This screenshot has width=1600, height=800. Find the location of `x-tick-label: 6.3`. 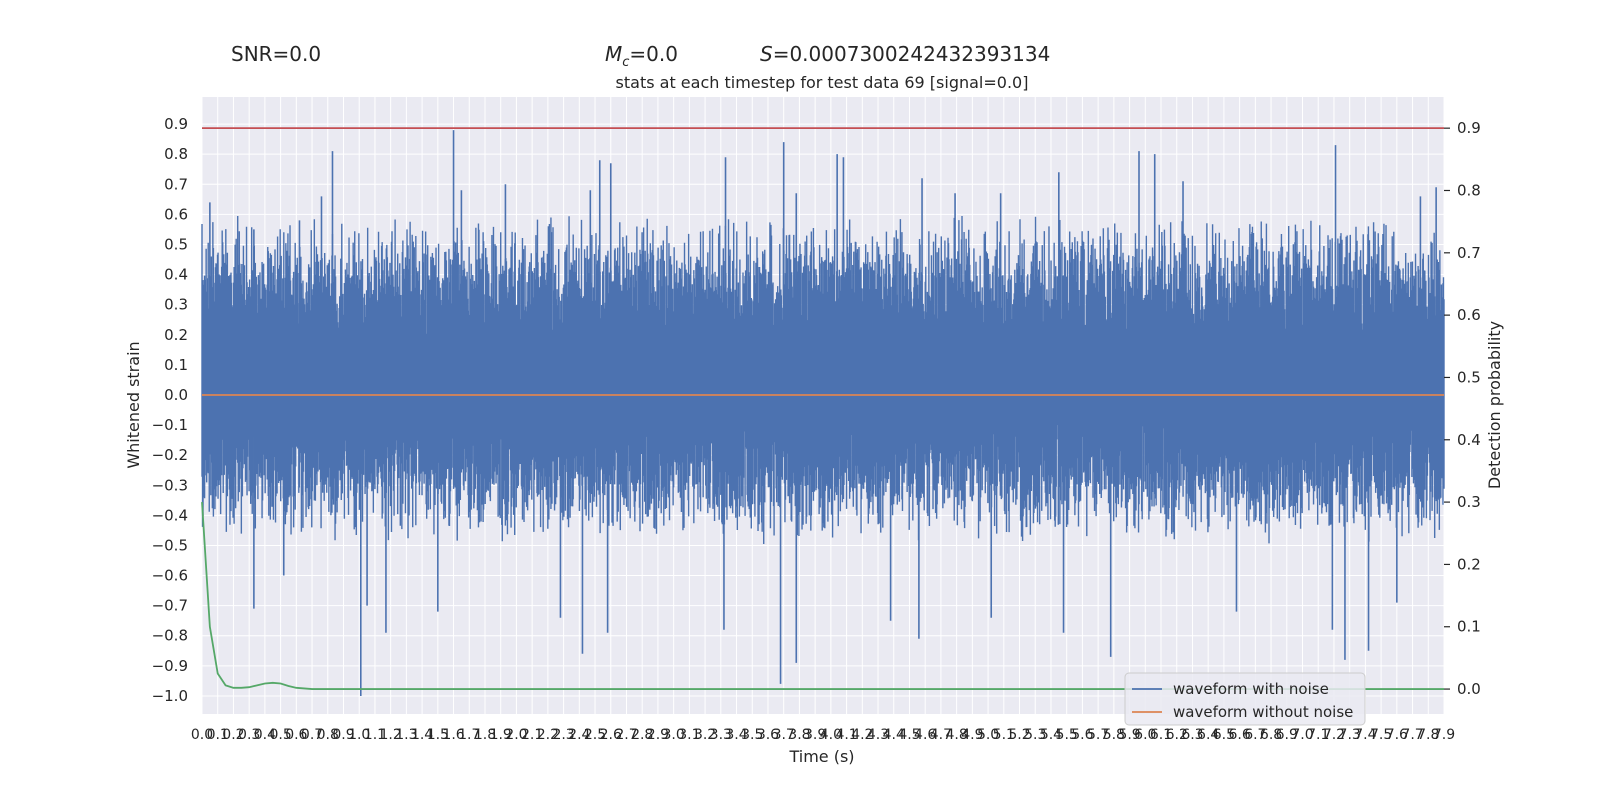

x-tick-label: 6.3 is located at coordinates (1192, 735).